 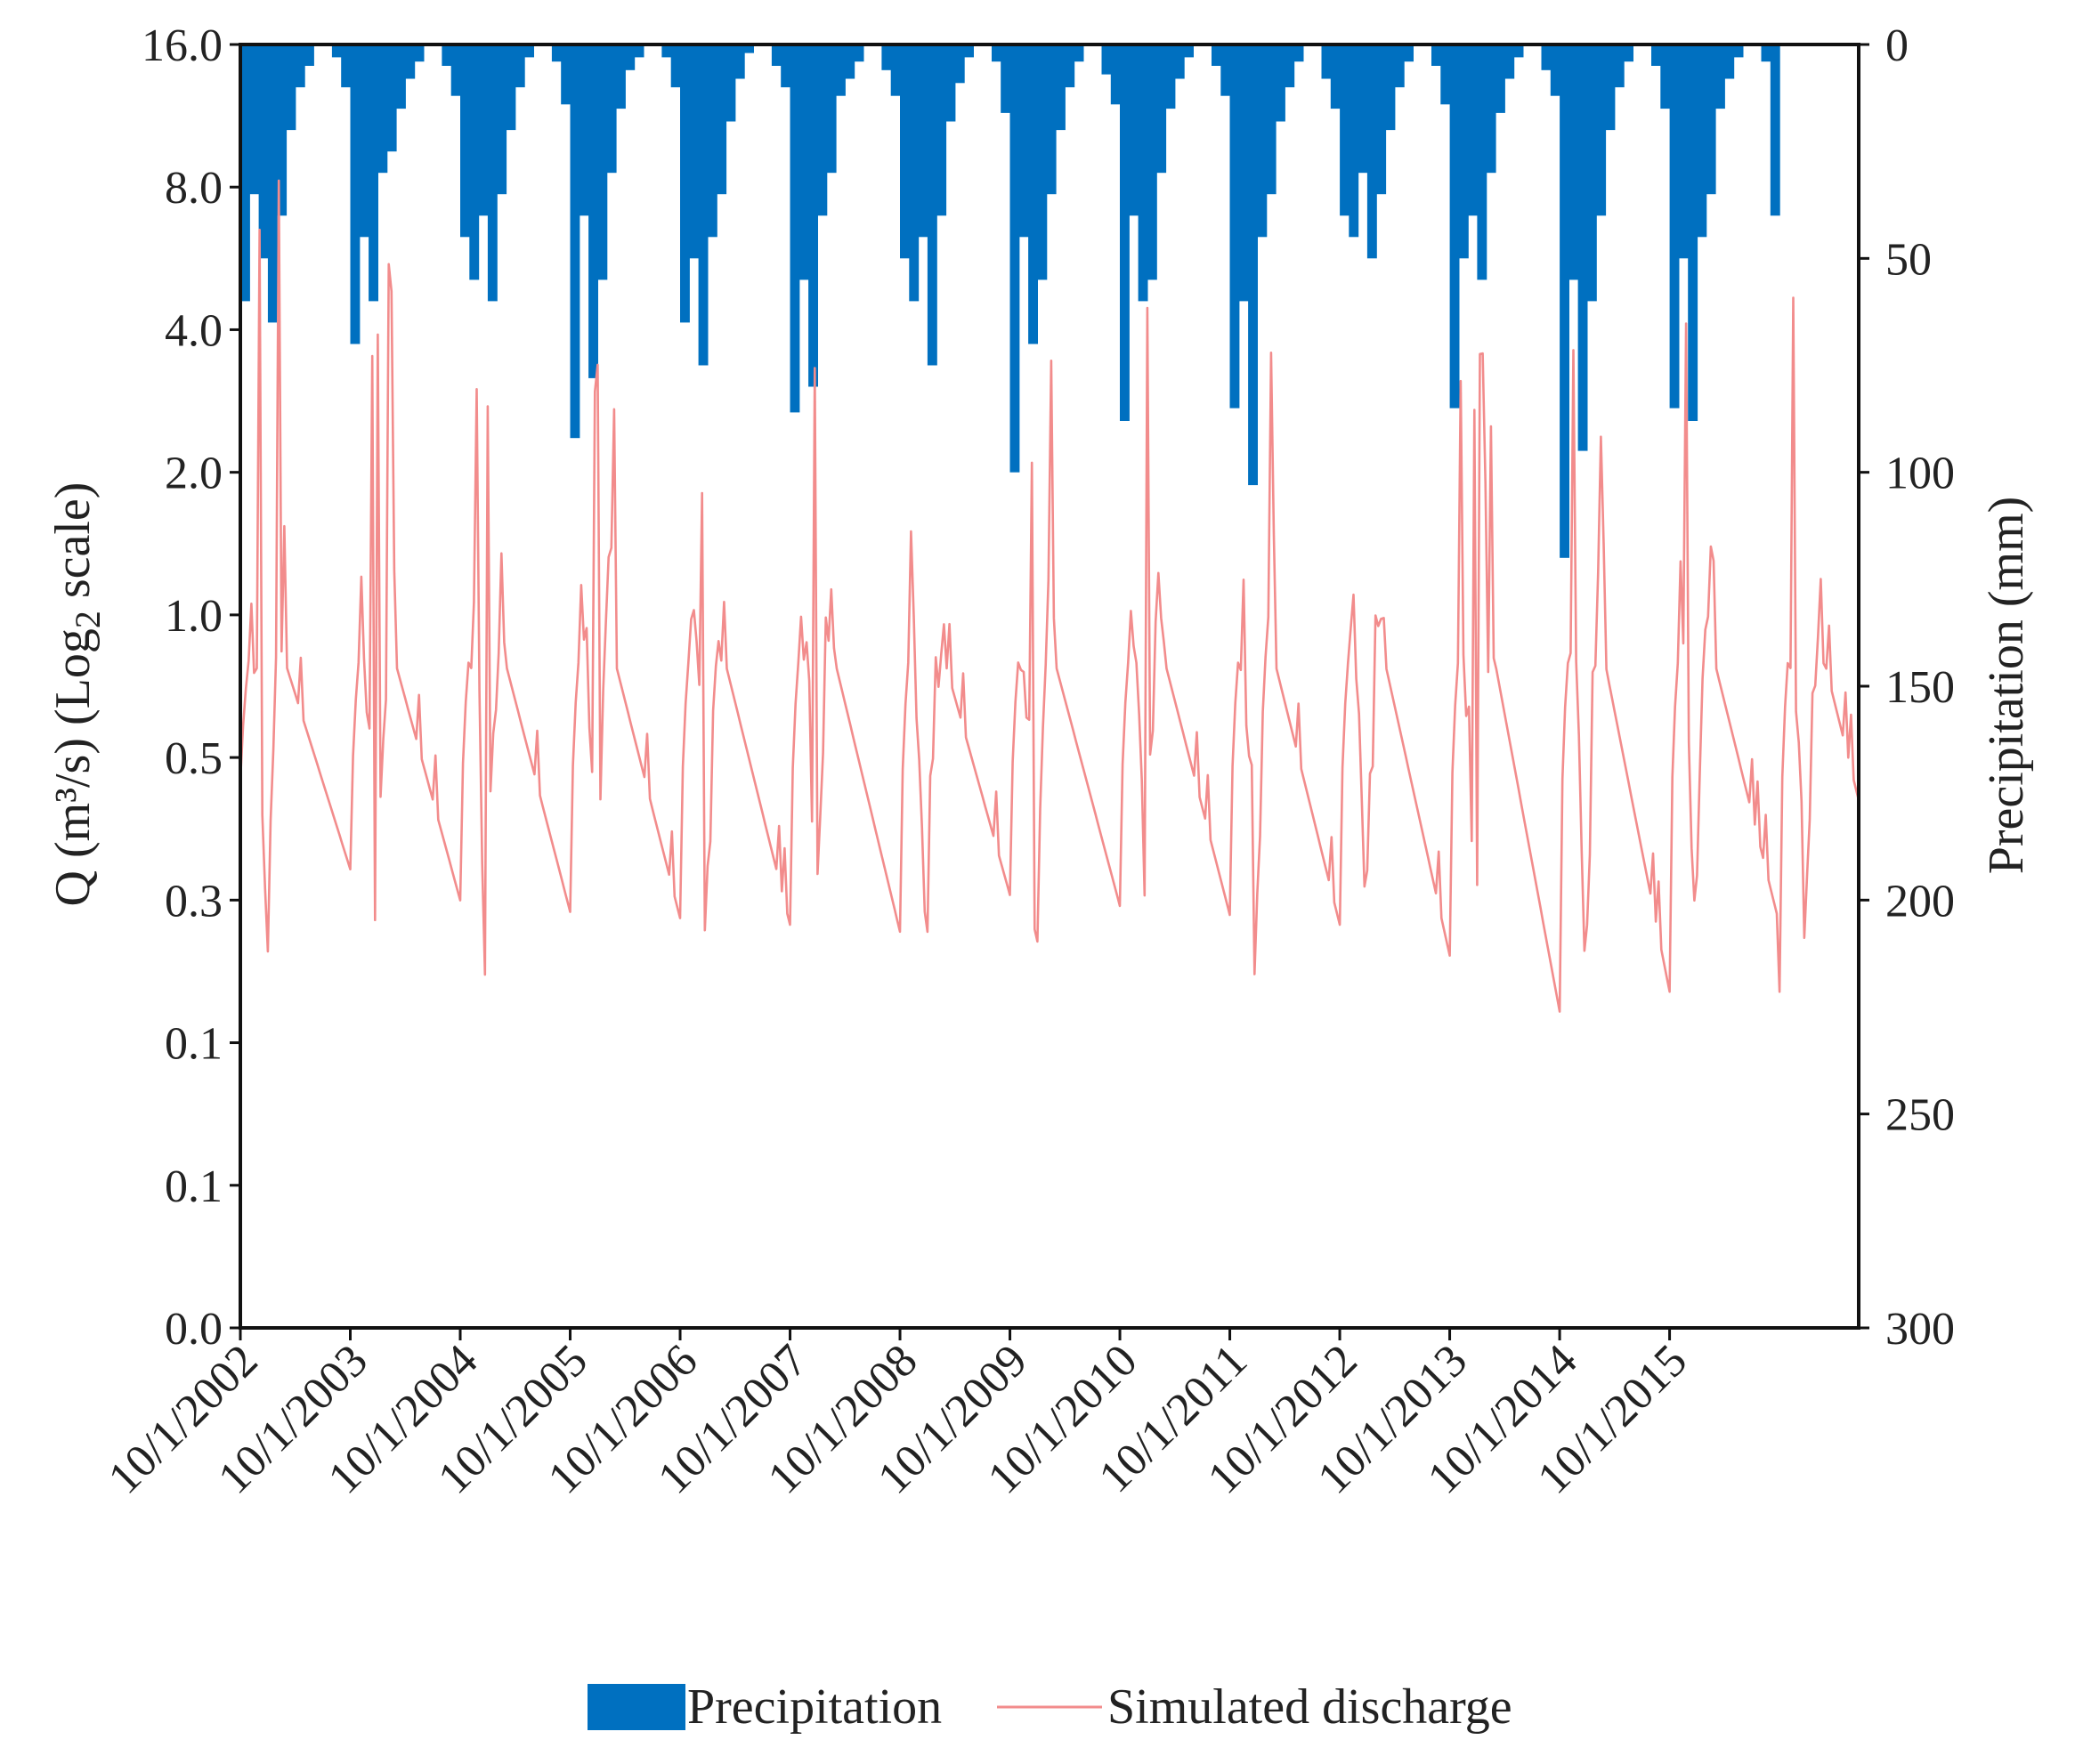 I want to click on right-tick-label: 100, so click(x=1920, y=474).